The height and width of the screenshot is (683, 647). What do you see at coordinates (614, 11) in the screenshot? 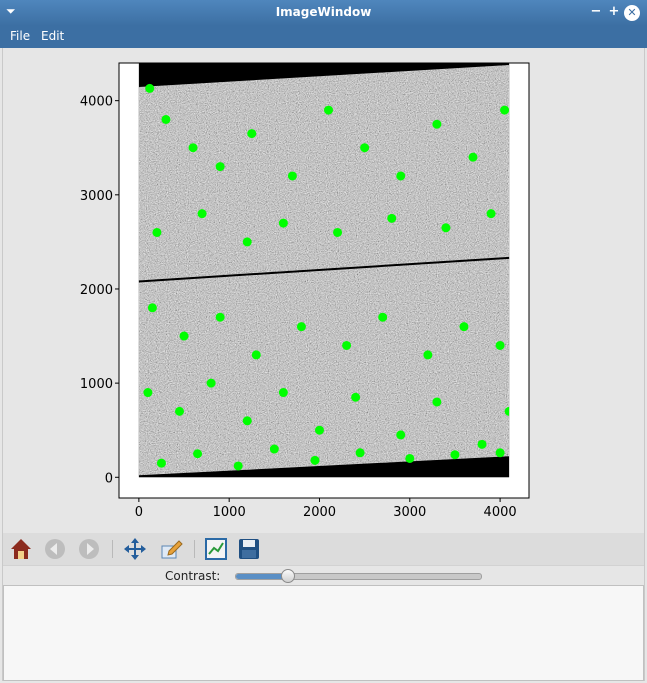
I see `maximize-icon: +` at bounding box center [614, 11].